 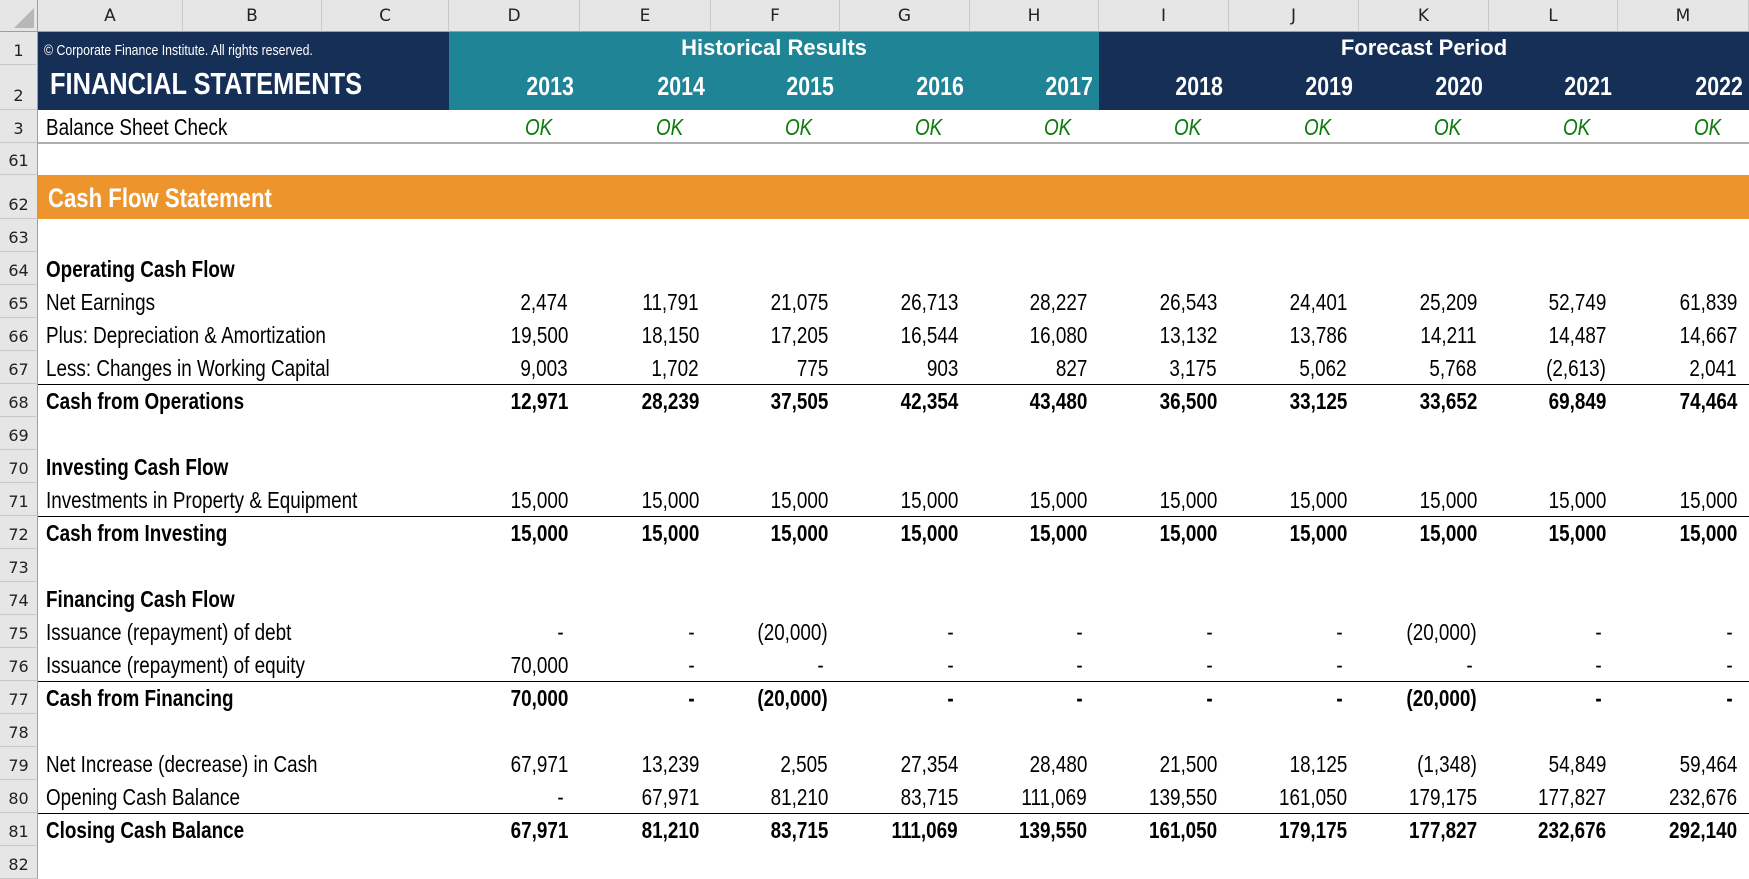 What do you see at coordinates (1294, 829) in the screenshot?
I see `value-cell: 179,175` at bounding box center [1294, 829].